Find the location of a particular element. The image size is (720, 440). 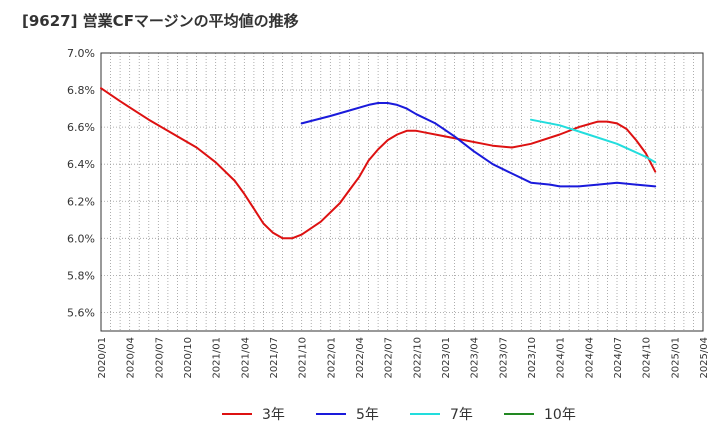

x-tick-label: 2023/10 is located at coordinates (532, 358).